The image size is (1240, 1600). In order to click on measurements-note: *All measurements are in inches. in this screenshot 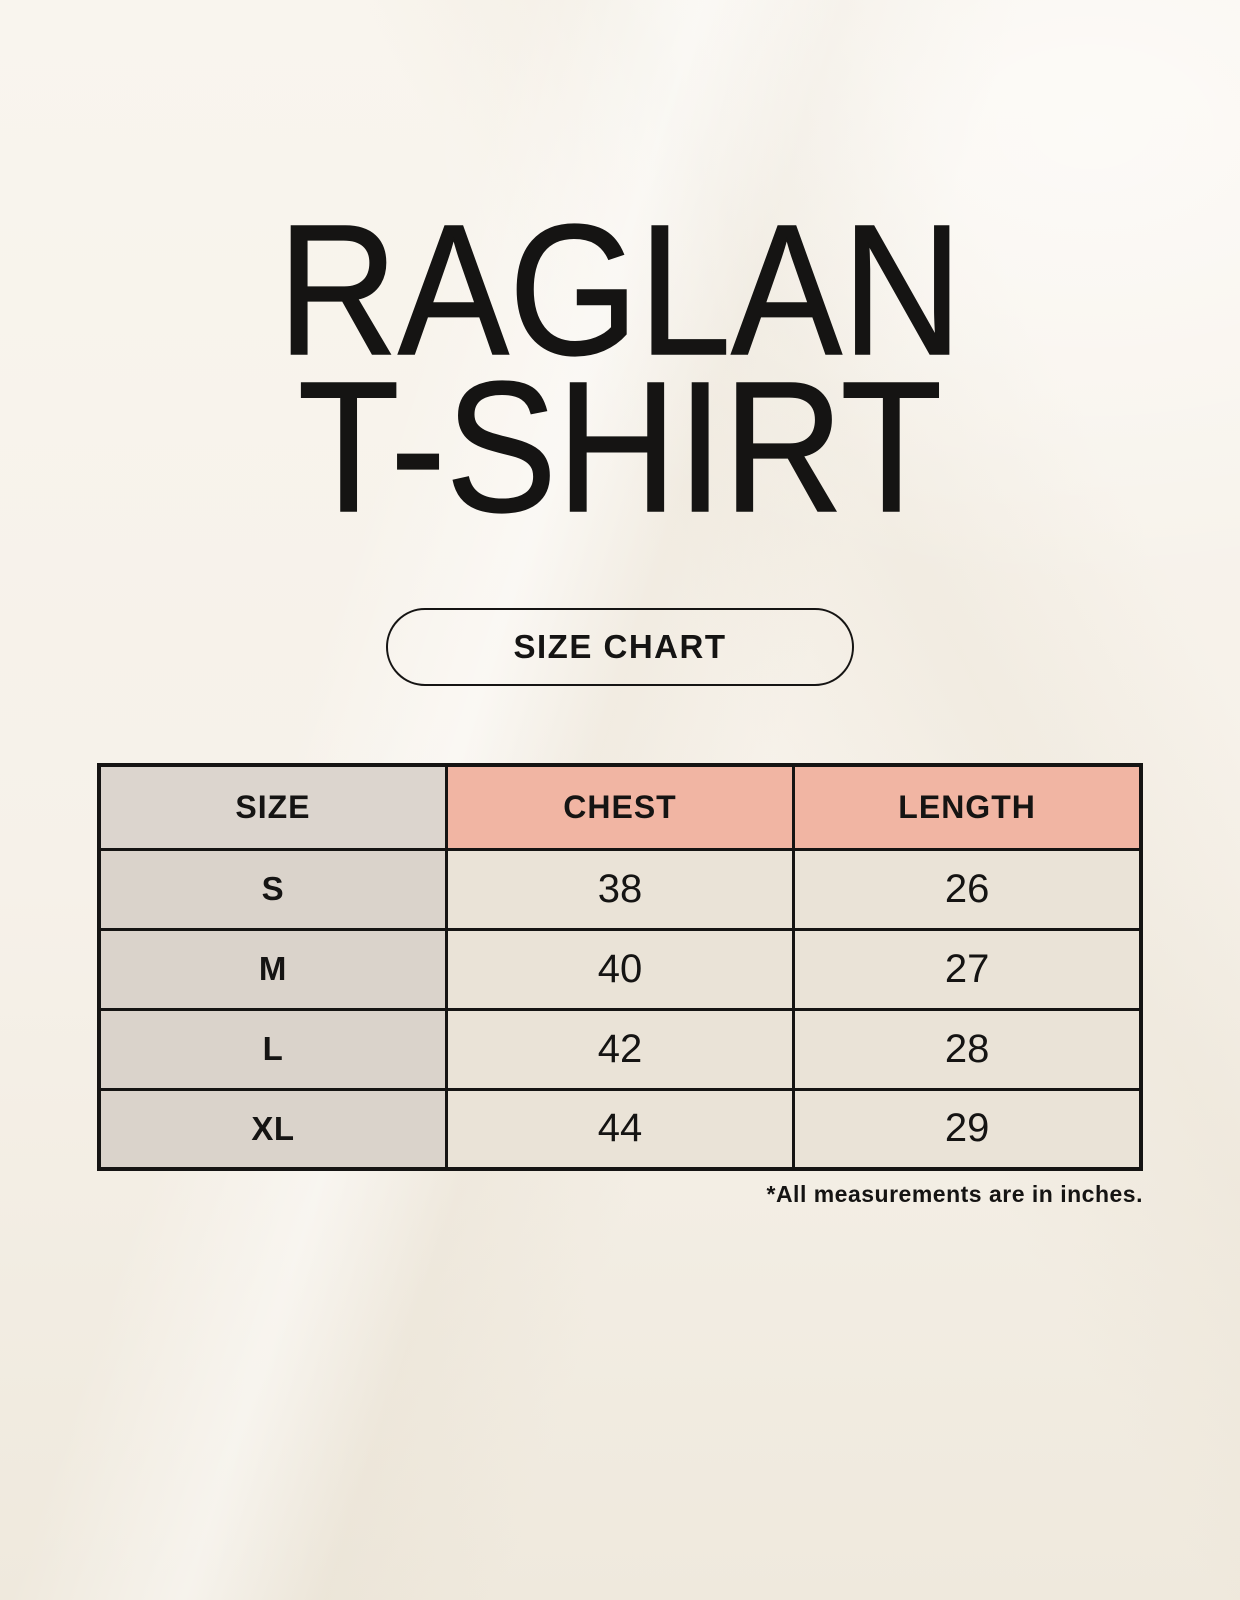, I will do `click(954, 1194)`.